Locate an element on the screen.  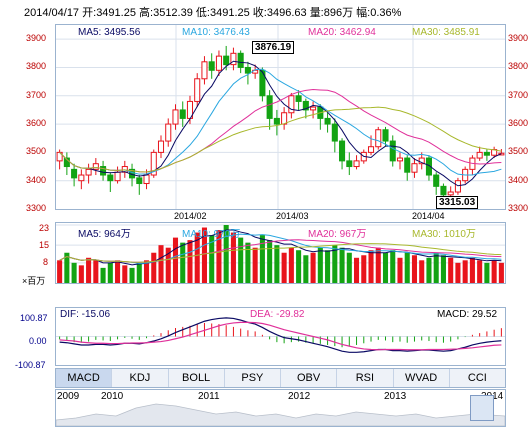
volume-value: 896万 is located at coordinates (338, 13).